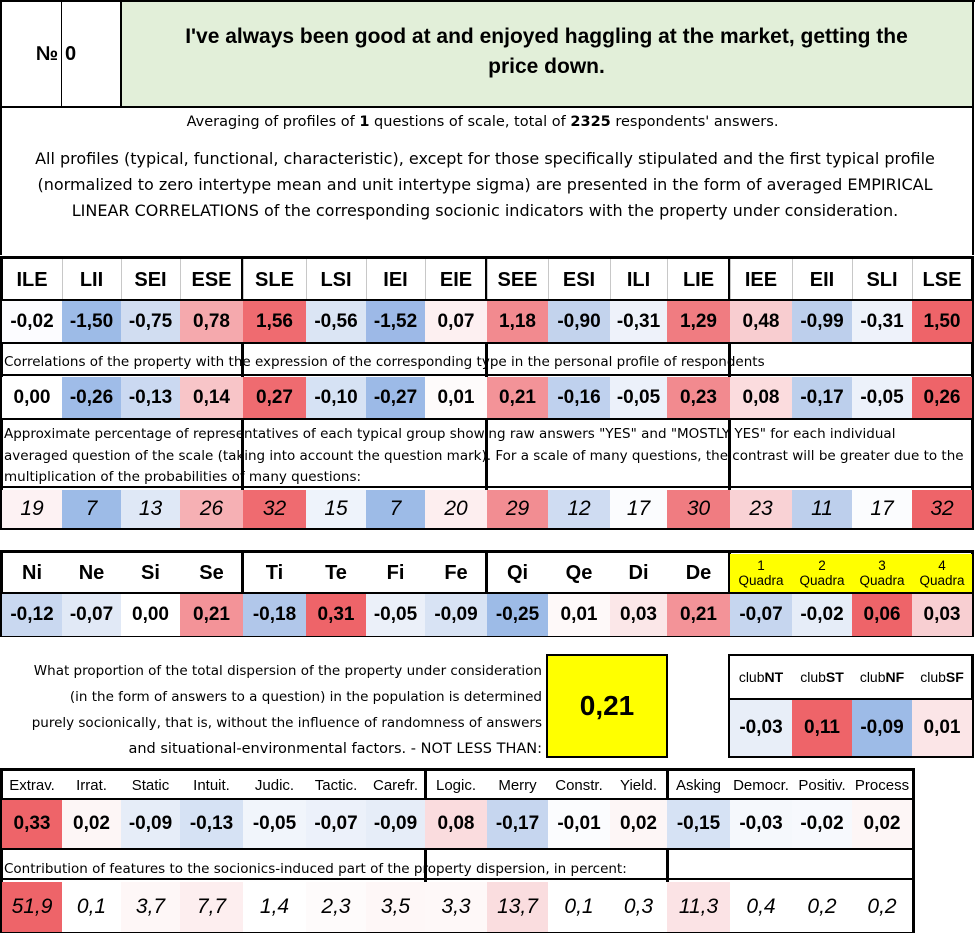 This screenshot has height=935, width=975. What do you see at coordinates (698, 321) in the screenshot?
I see `type-profile-value: 1,29` at bounding box center [698, 321].